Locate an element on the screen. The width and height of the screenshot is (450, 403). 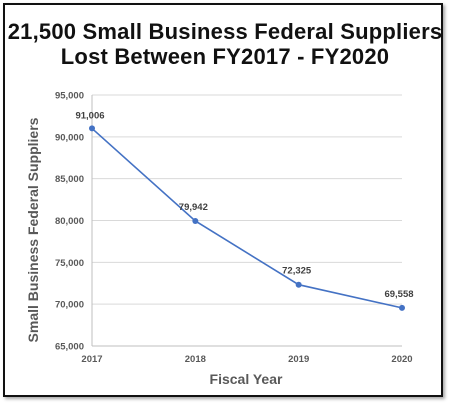
chart-title-line-2: Lost Between FY2017 - FY2020 is located at coordinates (225, 56).